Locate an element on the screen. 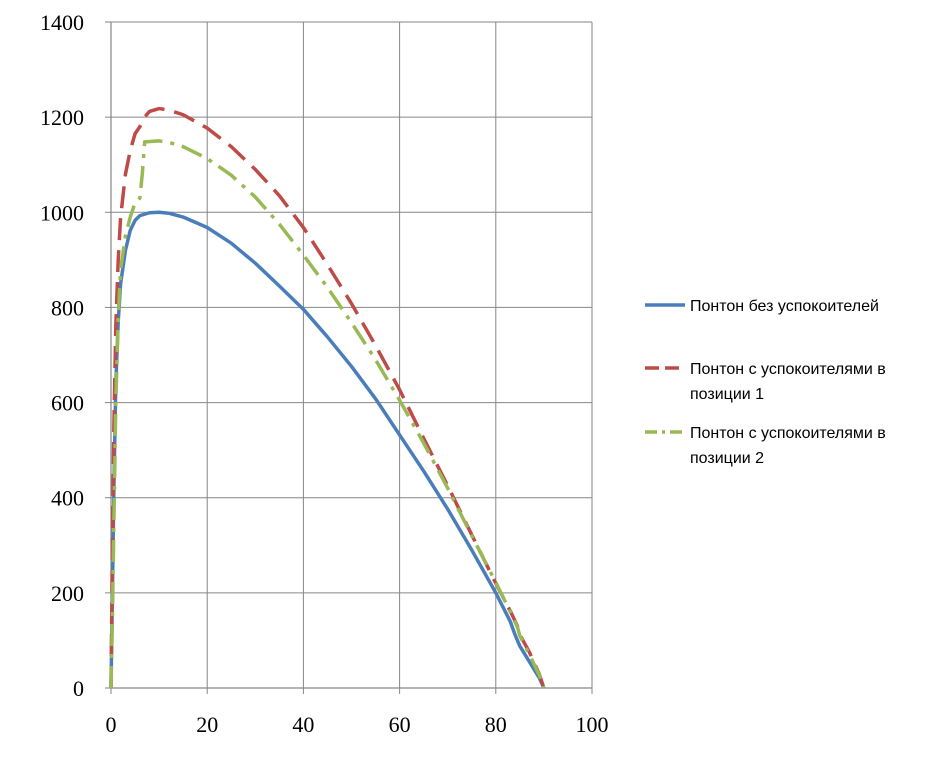 Image resolution: width=948 pixels, height=764 pixels. y-tick-label: 400 is located at coordinates (67, 498).